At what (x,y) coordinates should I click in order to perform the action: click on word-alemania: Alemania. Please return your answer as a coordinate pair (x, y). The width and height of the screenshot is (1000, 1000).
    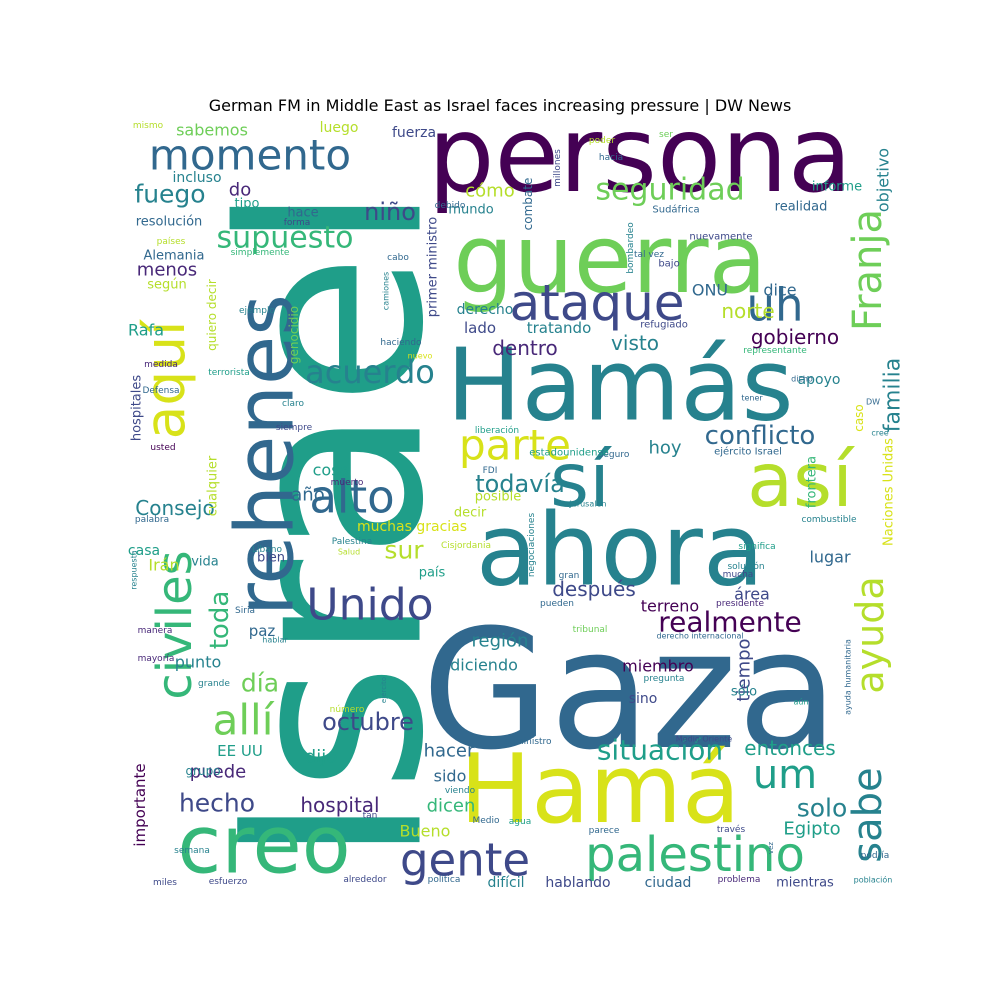
    Looking at the image, I should click on (174, 256).